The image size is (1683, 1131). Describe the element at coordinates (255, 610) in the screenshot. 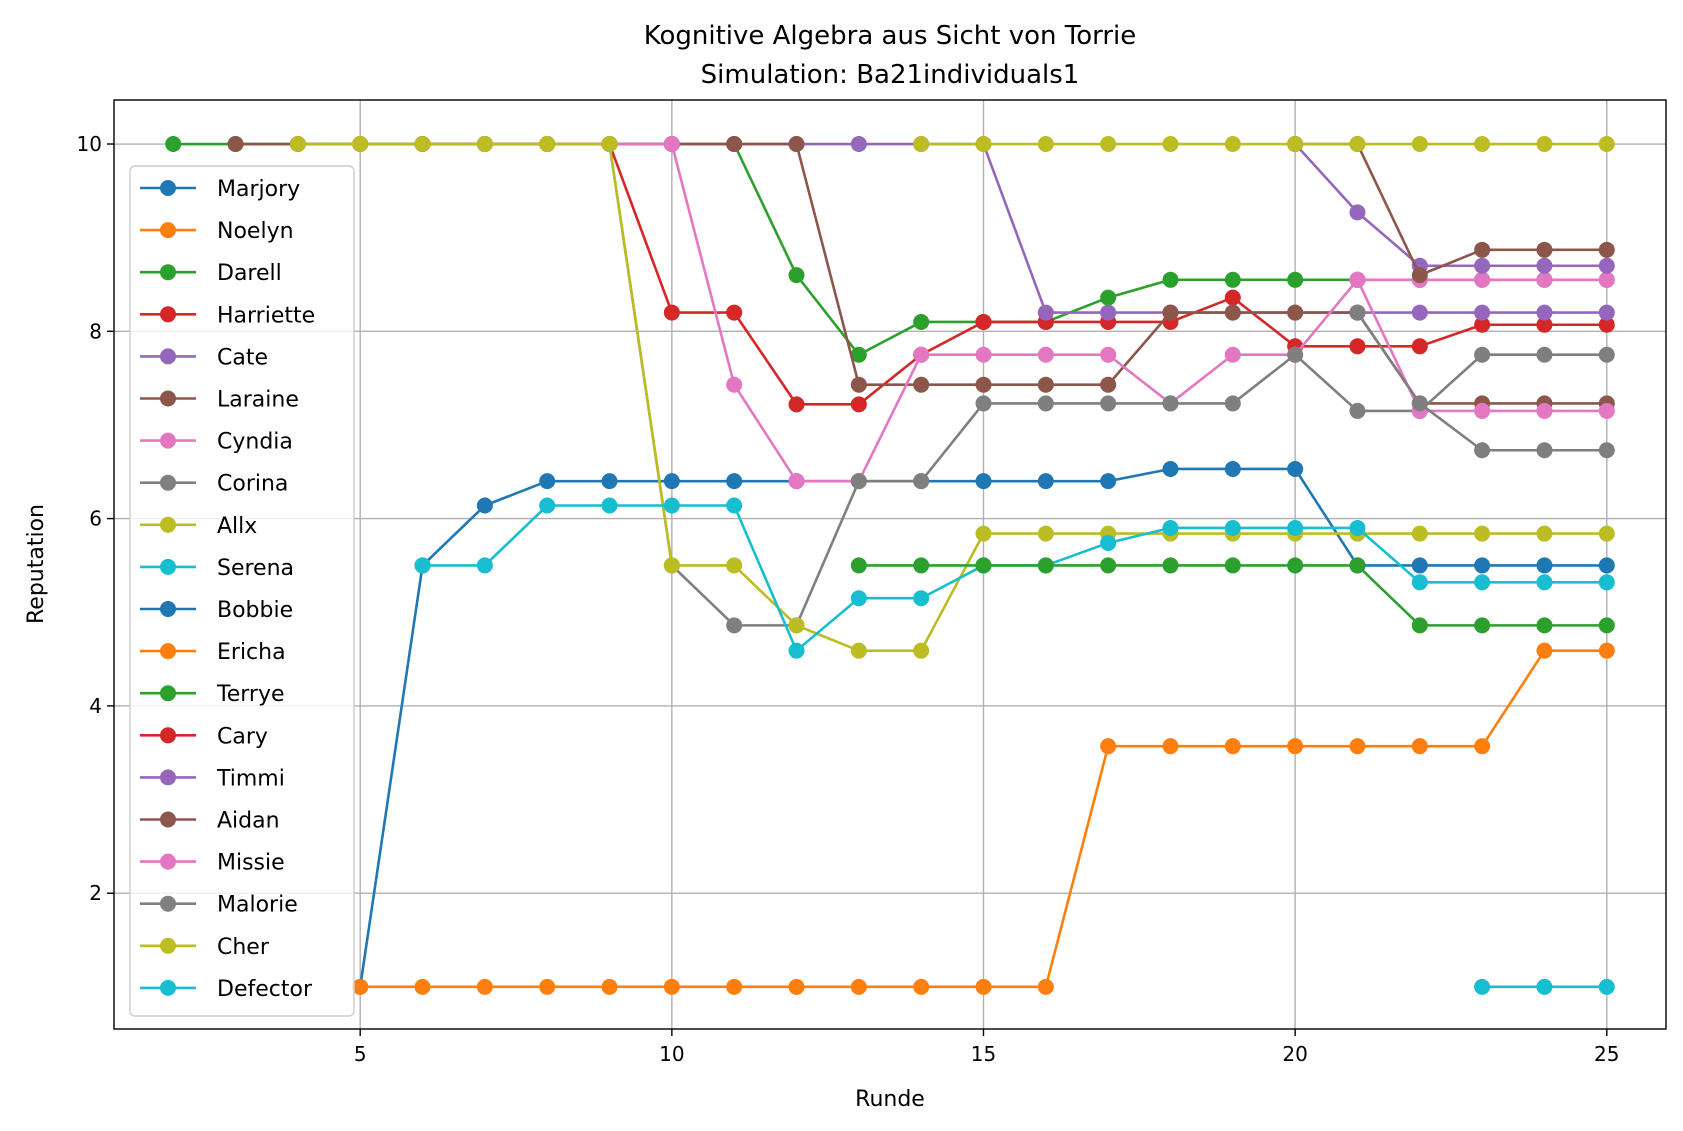

I see `legend-label: Bobbie` at that location.